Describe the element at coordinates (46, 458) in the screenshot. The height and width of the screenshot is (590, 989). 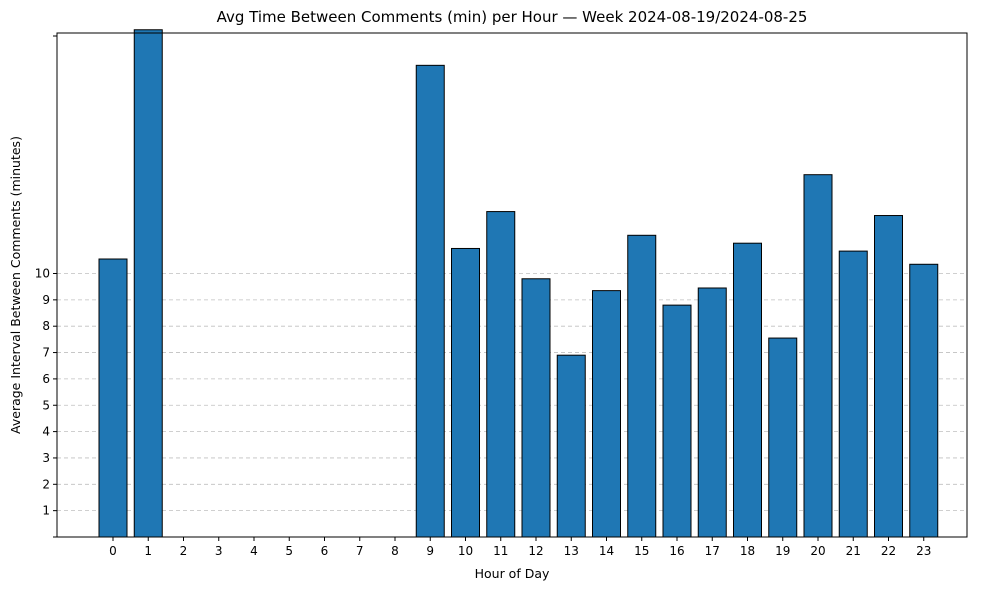
I see `y-tick-label: 3` at that location.